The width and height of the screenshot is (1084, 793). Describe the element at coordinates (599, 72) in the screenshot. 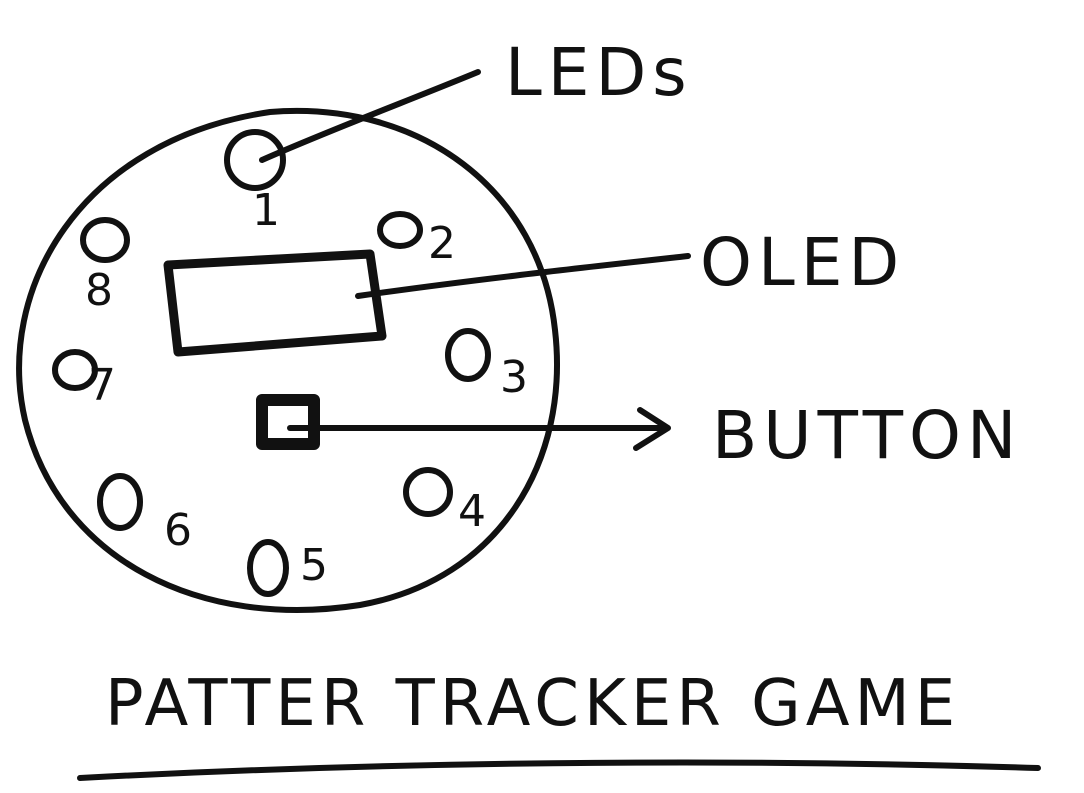

I see `leds-label: LEDs` at that location.